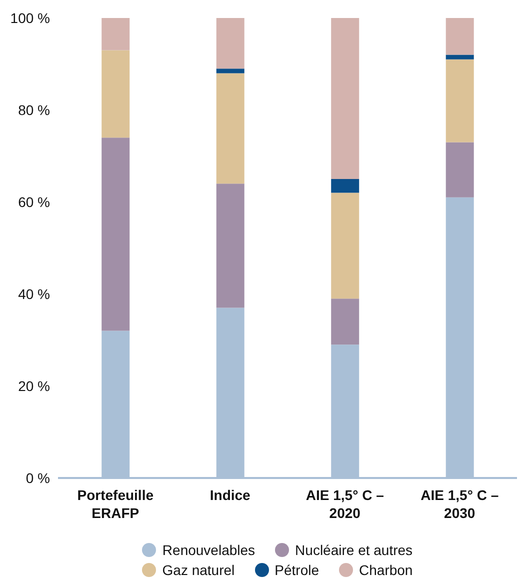 The image size is (529, 586). Describe the element at coordinates (34, 110) in the screenshot. I see `y-tick-label: 80 %` at that location.